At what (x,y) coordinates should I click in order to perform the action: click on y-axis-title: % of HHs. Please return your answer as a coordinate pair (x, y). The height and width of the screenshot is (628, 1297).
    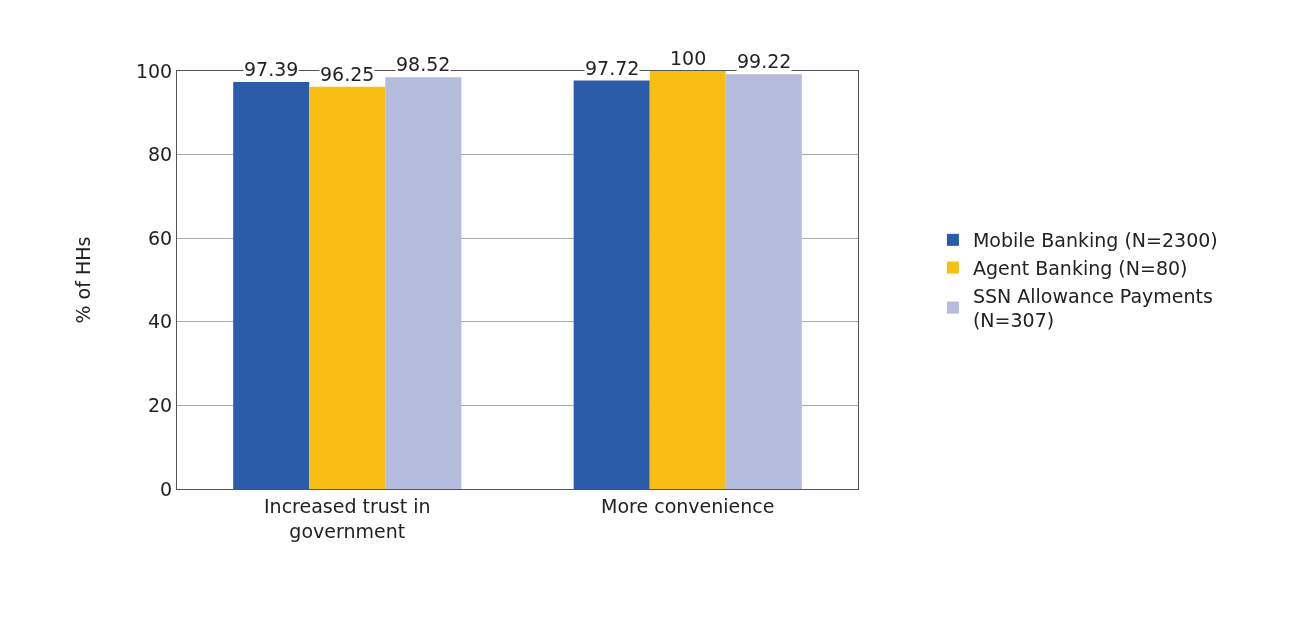
    Looking at the image, I should click on (82, 280).